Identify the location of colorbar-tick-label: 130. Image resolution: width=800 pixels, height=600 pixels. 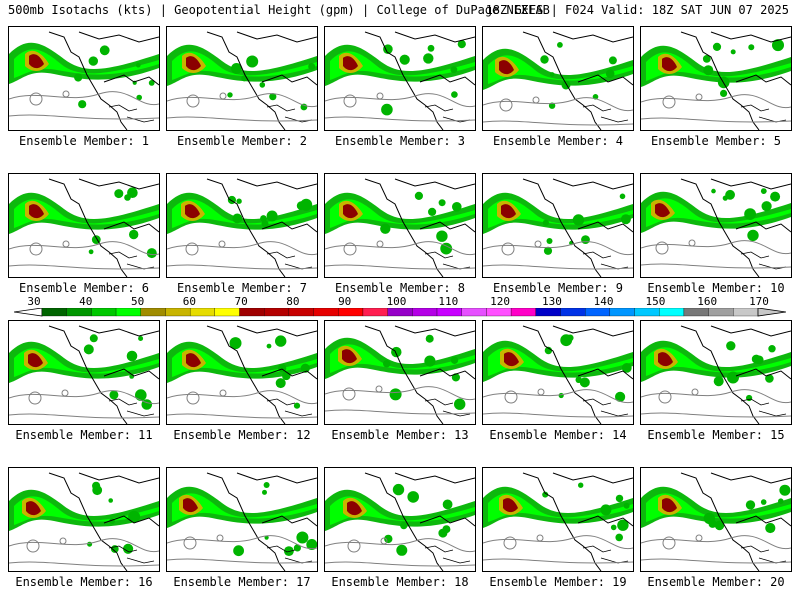
(551, 301).